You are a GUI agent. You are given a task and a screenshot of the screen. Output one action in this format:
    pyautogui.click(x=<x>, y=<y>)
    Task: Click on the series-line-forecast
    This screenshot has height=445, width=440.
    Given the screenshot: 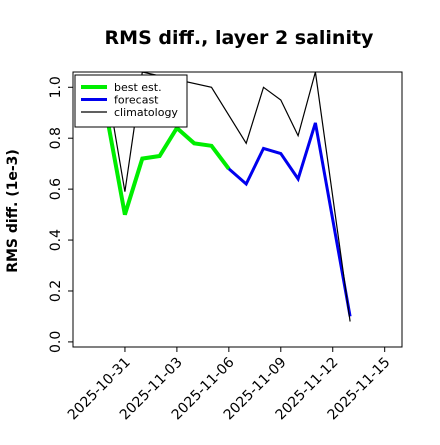 What is the action you would take?
    pyautogui.click(x=289, y=219)
    